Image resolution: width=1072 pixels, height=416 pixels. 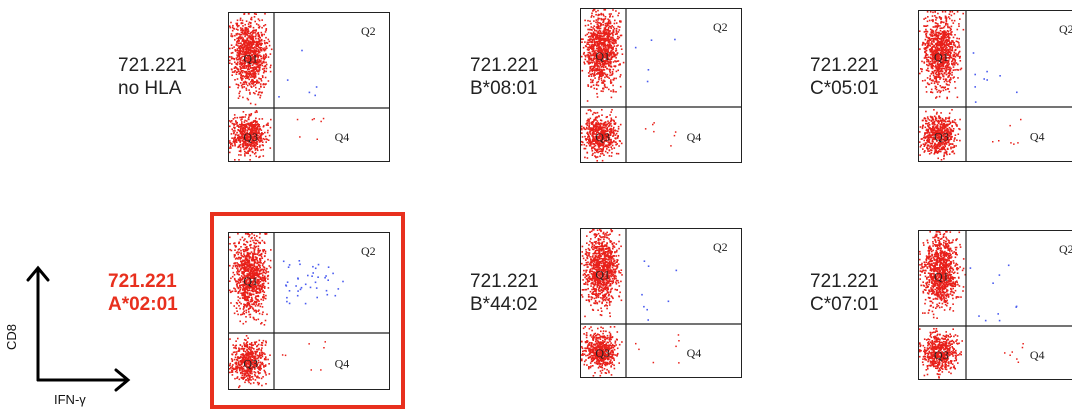 I want to click on x-axis-label: IFN-γ, so click(x=70, y=399).